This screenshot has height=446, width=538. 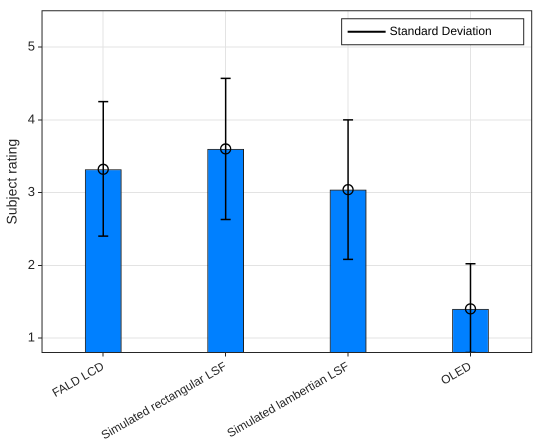 I want to click on y-tick-label: 5, so click(x=32, y=46).